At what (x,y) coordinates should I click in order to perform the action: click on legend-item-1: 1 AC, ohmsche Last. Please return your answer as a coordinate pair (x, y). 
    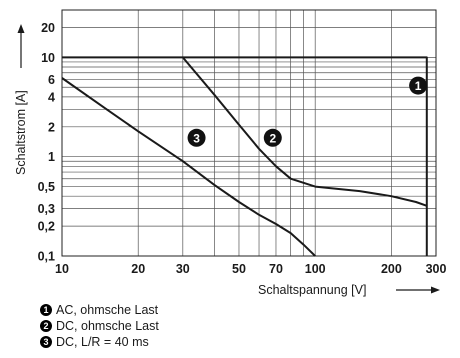
    Looking at the image, I should click on (99, 310).